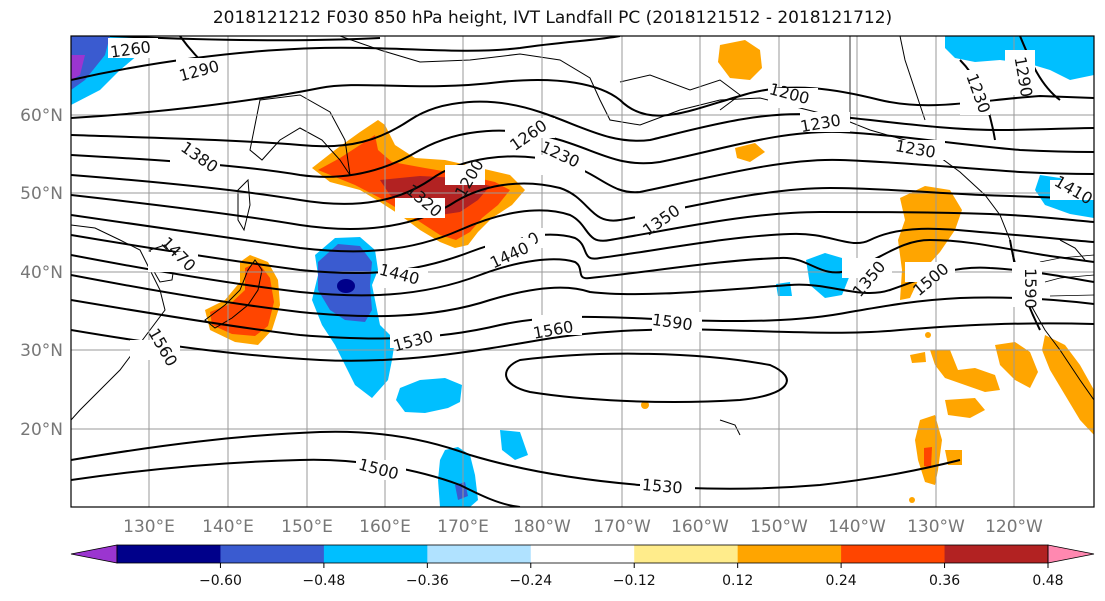 Image resolution: width=1105 pixels, height=601 pixels. Describe the element at coordinates (1047, 581) in the screenshot. I see `colorbar-tick-label: 0.48` at that location.